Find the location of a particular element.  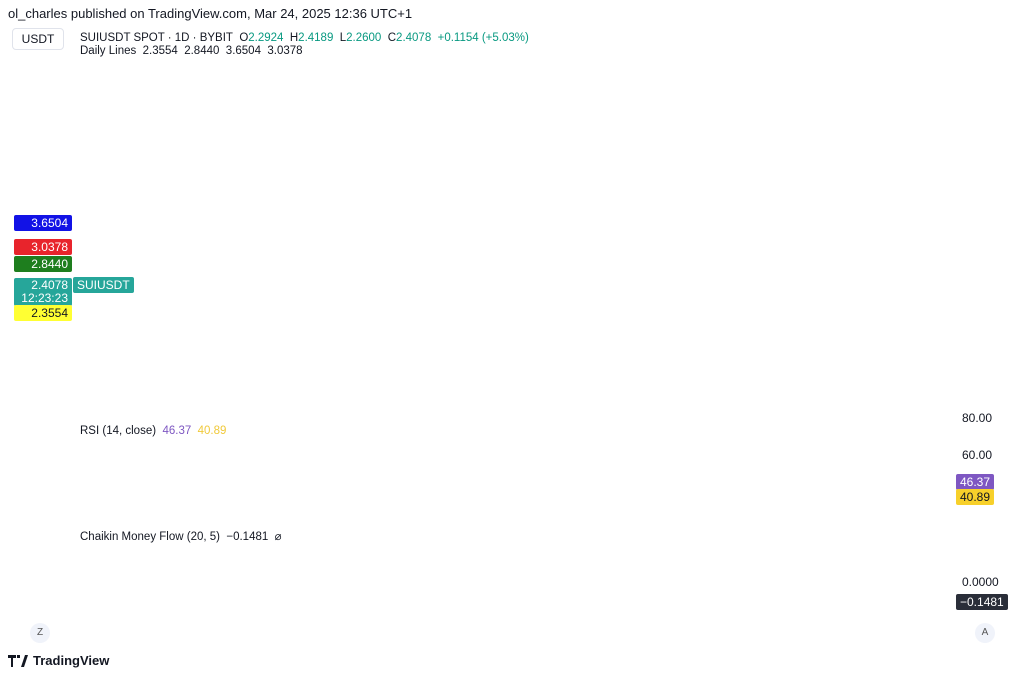

bar-countdown: 12:23:23 is located at coordinates (44, 298).